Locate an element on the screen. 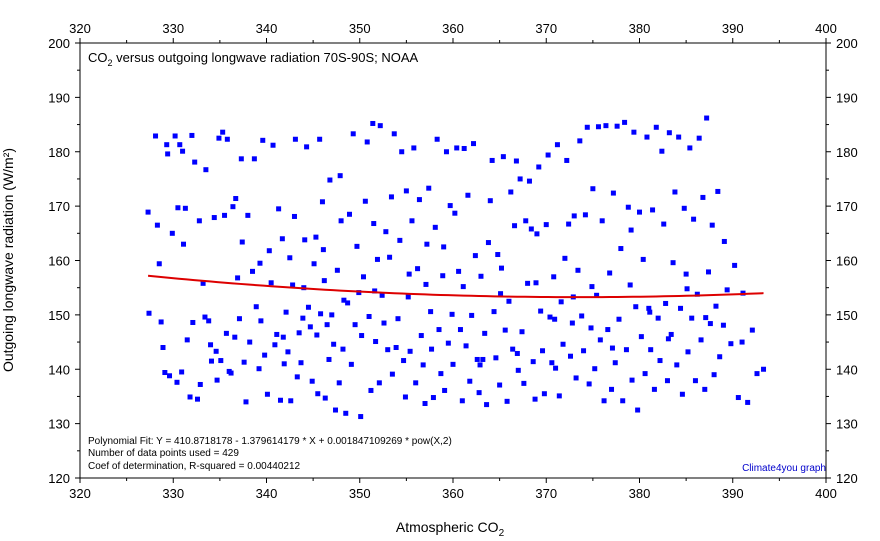 Image resolution: width=880 pixels, height=541 pixels. x-tick-label-top: 340 is located at coordinates (267, 28).